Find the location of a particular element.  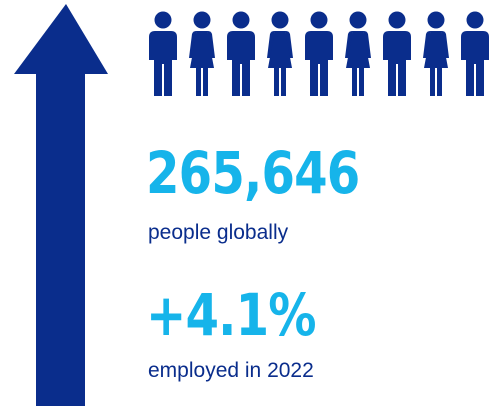

employee-count-label: people globally is located at coordinates (218, 232).